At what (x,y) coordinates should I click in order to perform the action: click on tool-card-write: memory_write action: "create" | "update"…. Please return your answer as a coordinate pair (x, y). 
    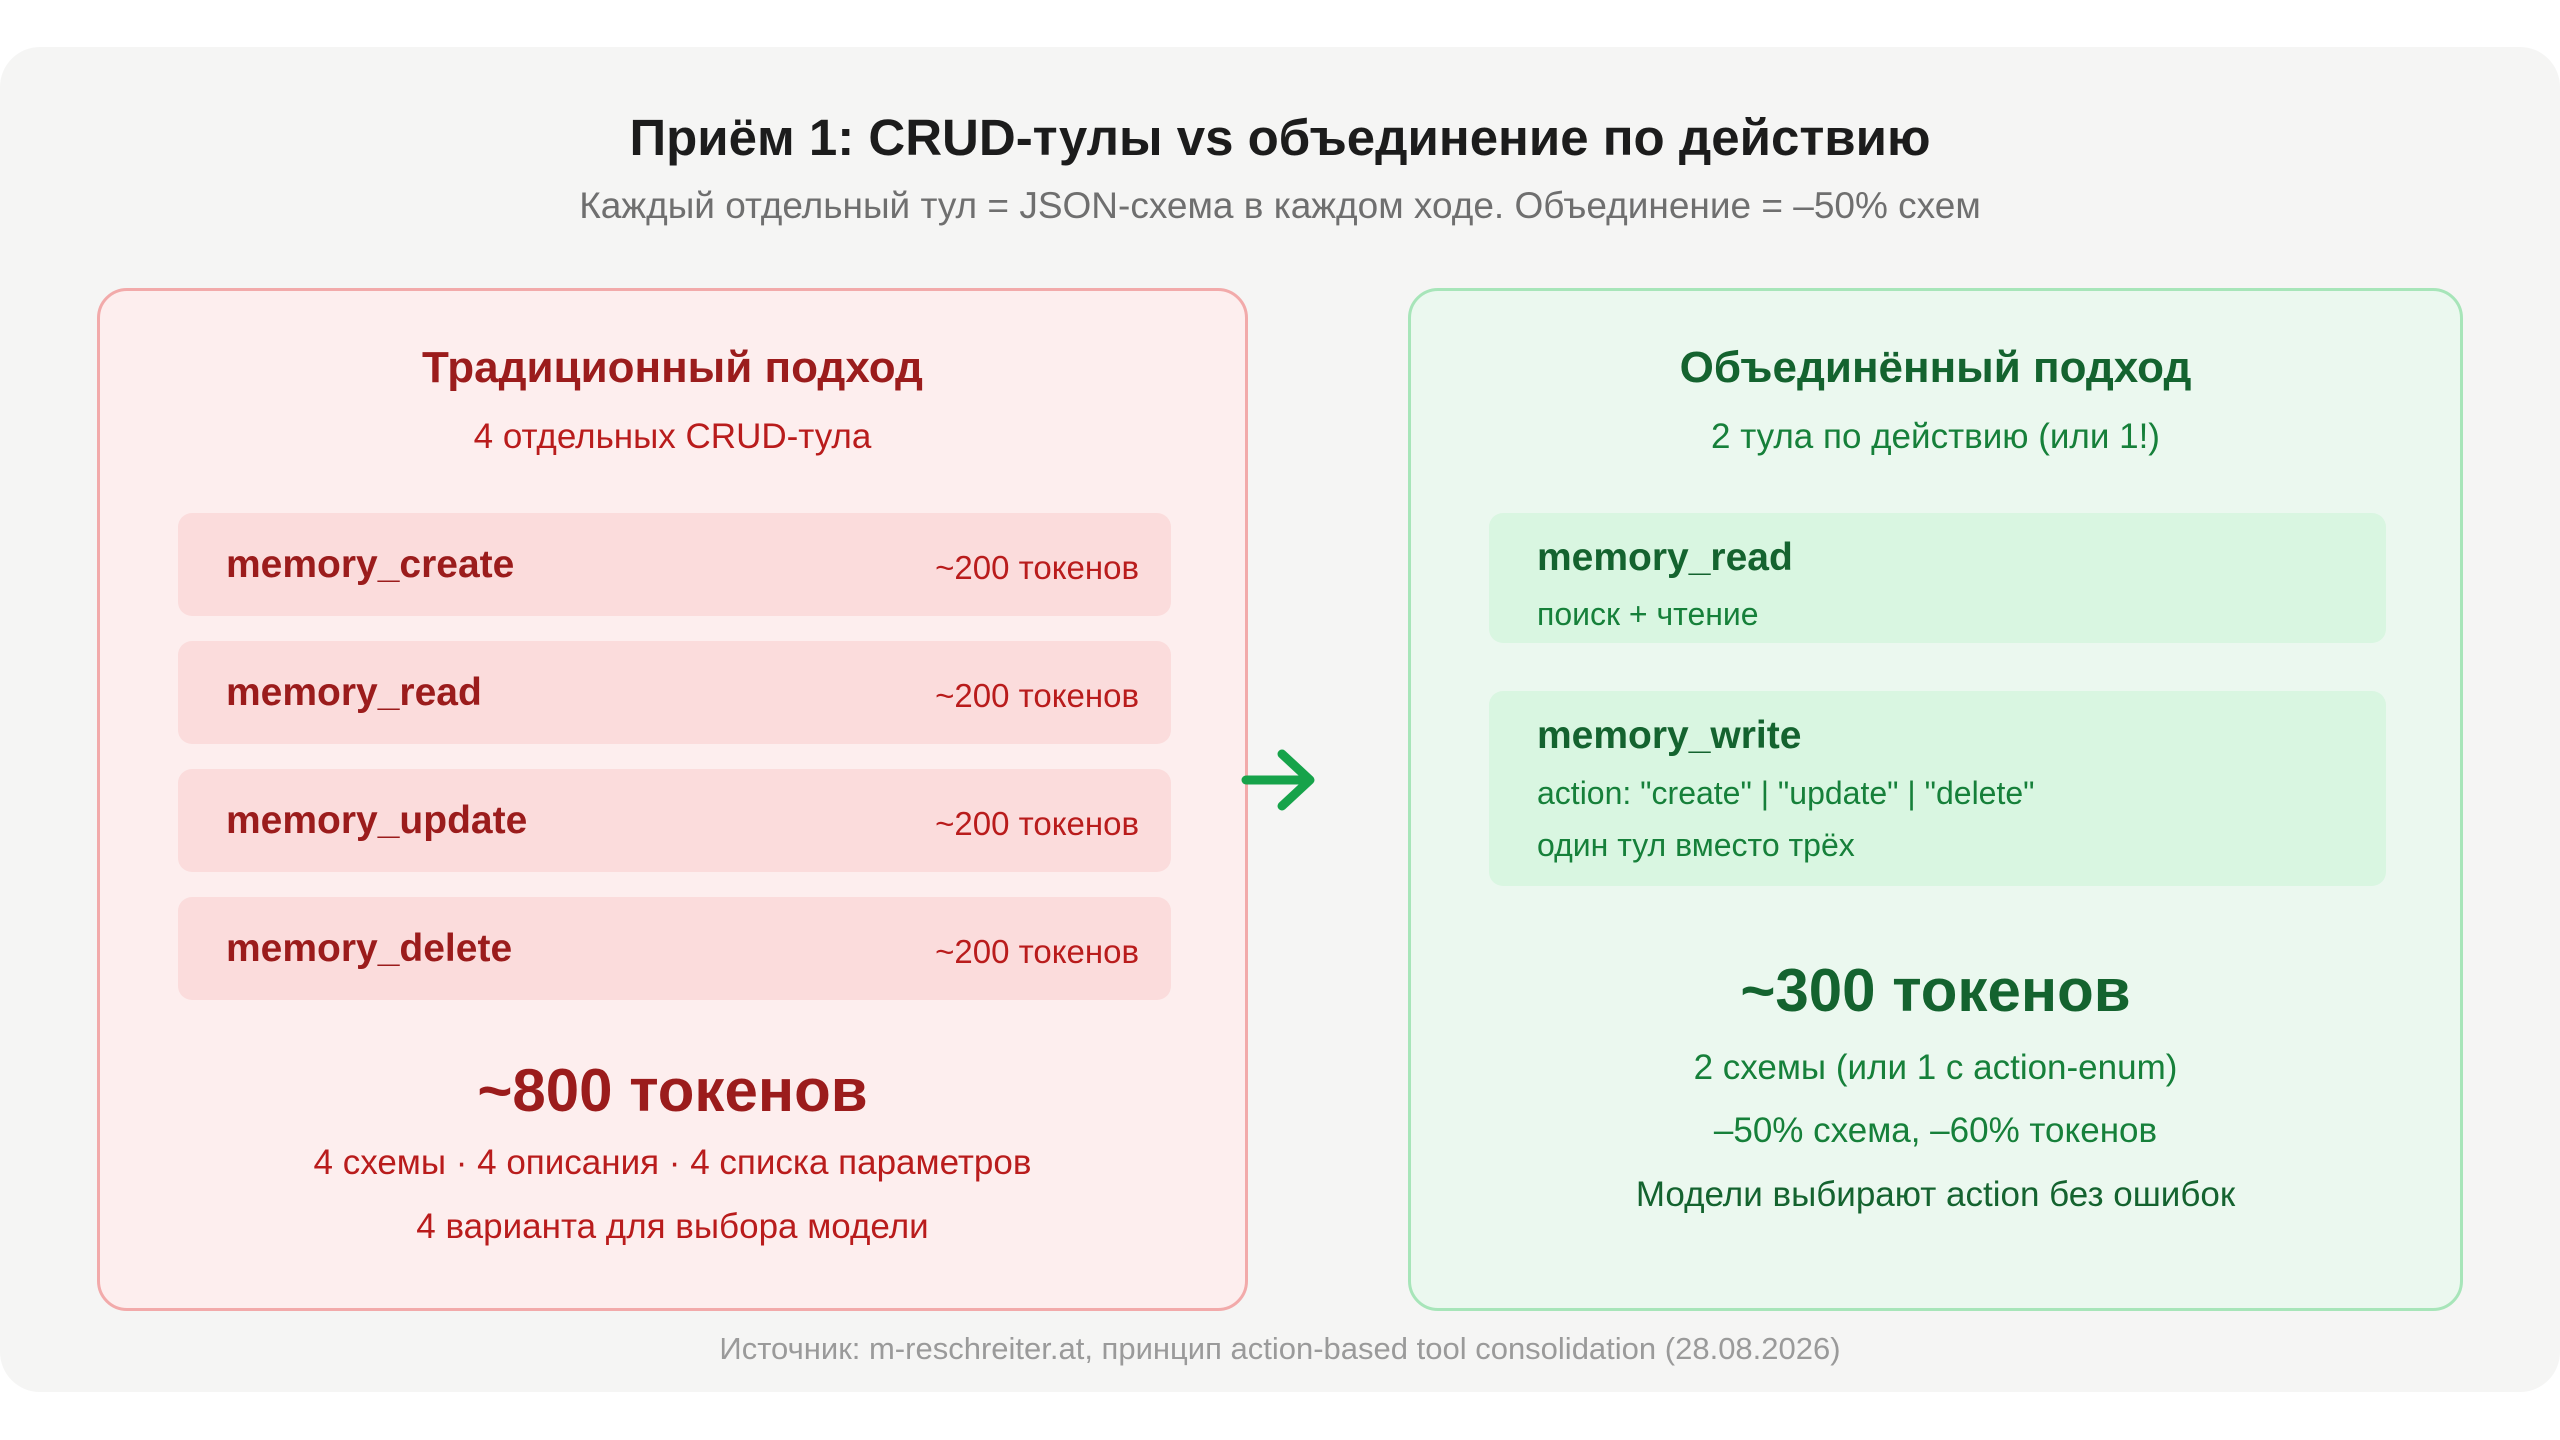
    Looking at the image, I should click on (1937, 788).